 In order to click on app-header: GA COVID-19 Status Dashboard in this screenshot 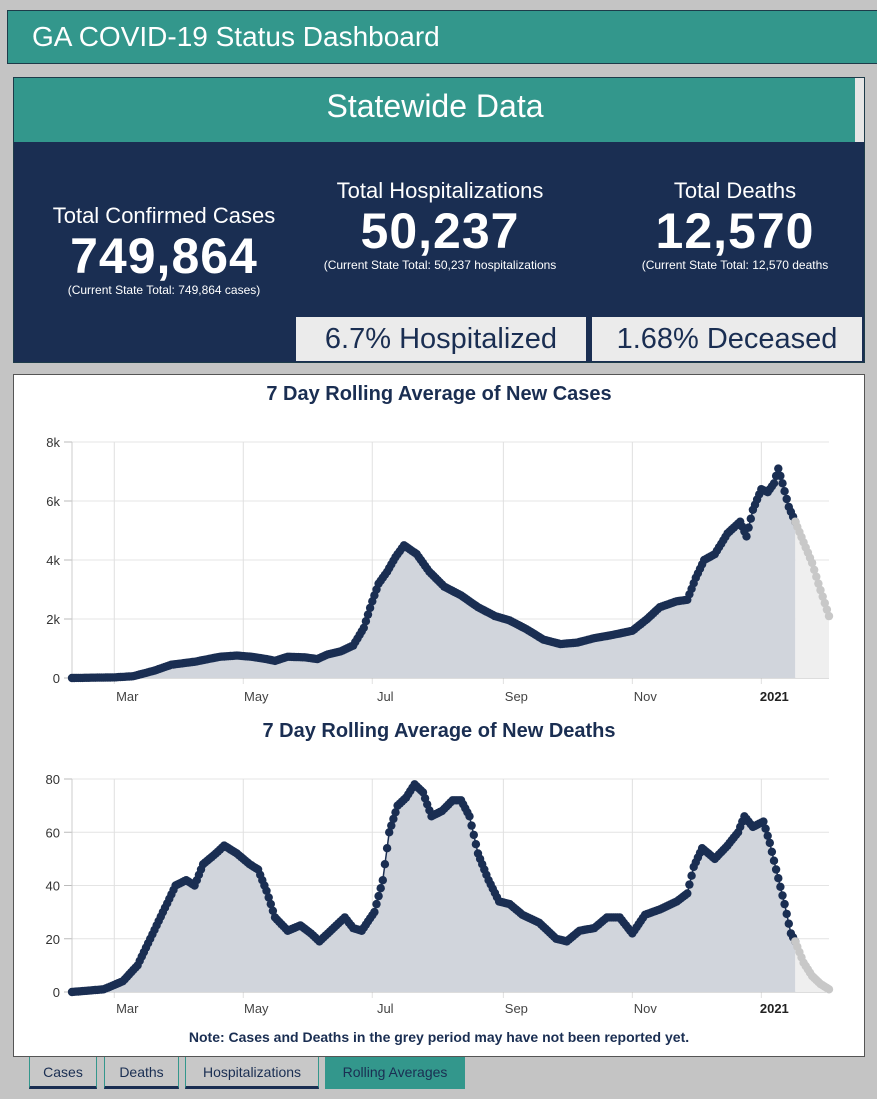, I will do `click(442, 37)`.